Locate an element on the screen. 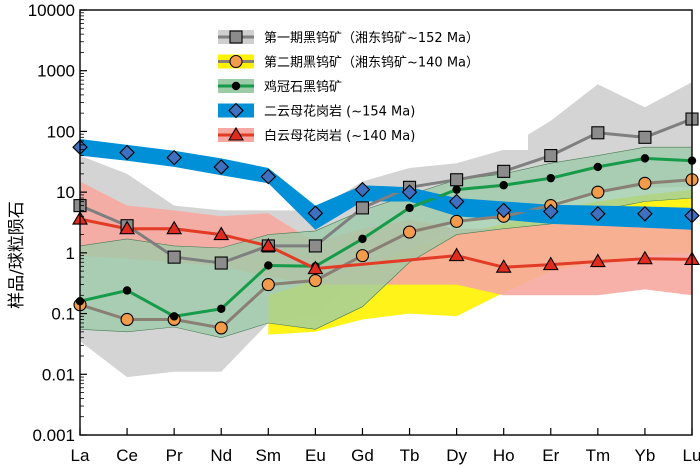 This screenshot has width=700, height=465. x-tick-label: Sm is located at coordinates (269, 455).